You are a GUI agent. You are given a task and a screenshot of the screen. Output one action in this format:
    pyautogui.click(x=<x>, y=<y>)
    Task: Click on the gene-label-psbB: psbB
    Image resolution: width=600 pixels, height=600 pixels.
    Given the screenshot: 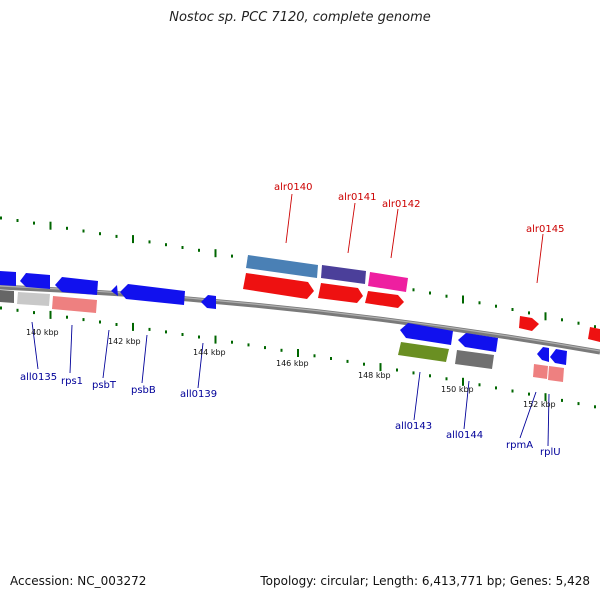 What is the action you would take?
    pyautogui.click(x=143, y=390)
    